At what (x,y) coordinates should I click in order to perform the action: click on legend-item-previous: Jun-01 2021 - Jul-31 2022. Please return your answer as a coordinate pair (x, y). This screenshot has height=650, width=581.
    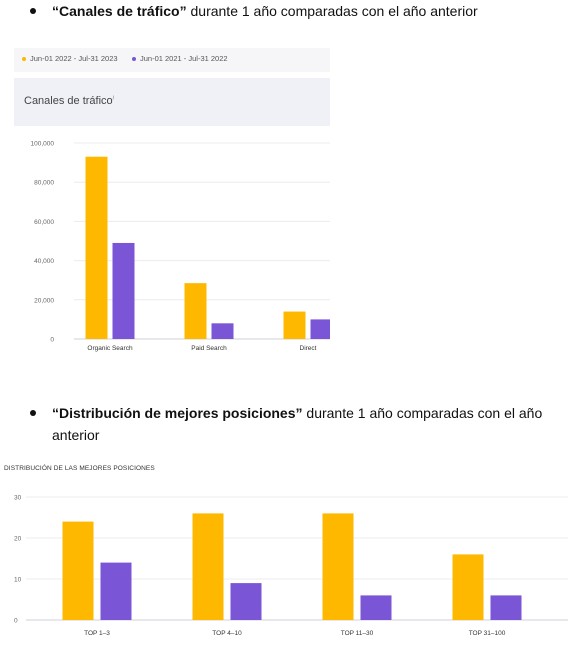
    Looking at the image, I should click on (180, 58).